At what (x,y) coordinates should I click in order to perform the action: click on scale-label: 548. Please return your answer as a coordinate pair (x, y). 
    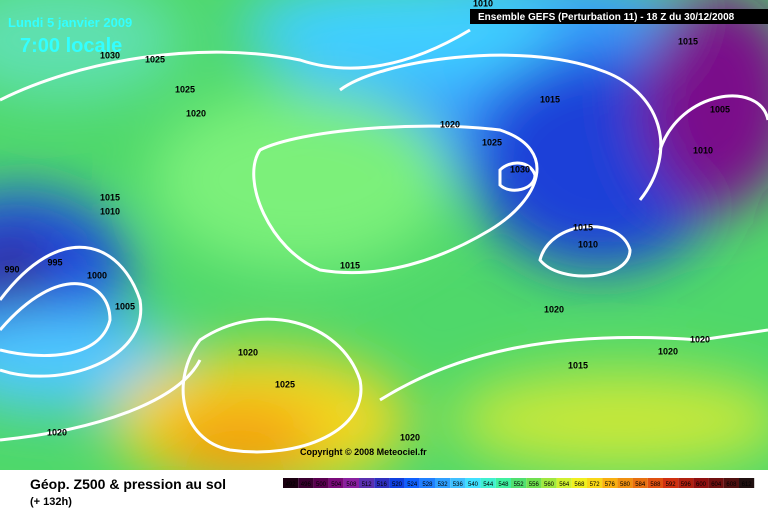
    Looking at the image, I should click on (503, 485).